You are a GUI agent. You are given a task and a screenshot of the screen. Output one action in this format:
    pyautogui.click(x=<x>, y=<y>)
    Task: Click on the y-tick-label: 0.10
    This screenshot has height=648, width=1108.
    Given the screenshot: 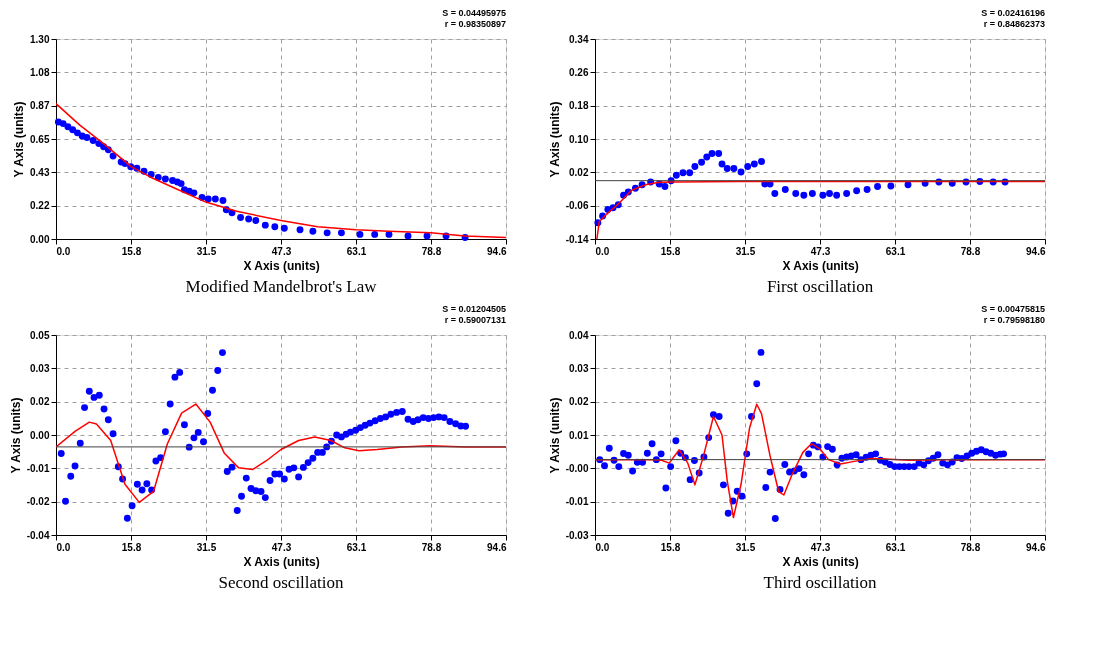 What is the action you would take?
    pyautogui.click(x=579, y=139)
    